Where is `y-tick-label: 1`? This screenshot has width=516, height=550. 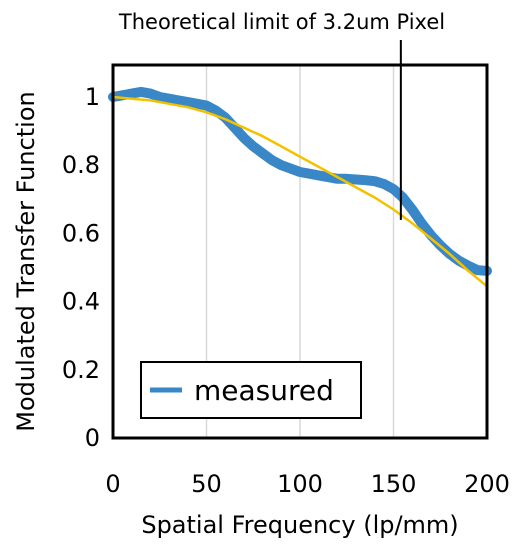
y-tick-label: 1 is located at coordinates (92, 97).